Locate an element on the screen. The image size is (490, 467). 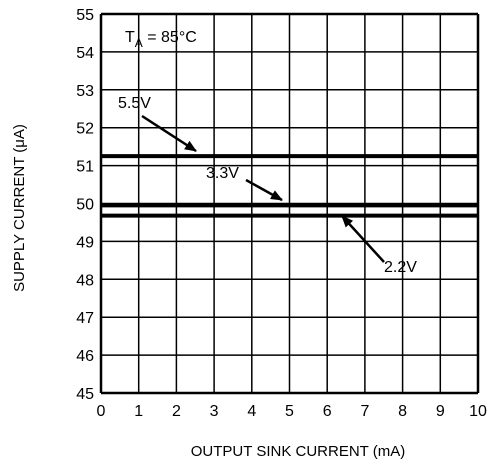
y-tick-label: 52 is located at coordinates (85, 129).